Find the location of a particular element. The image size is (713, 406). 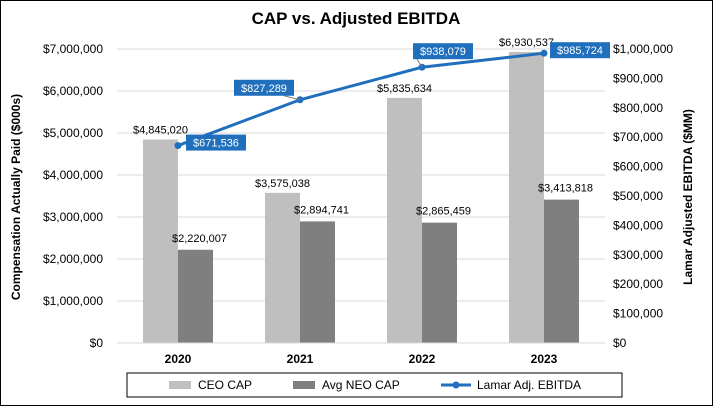

y2-tick-label: $200,000 is located at coordinates (638, 284).